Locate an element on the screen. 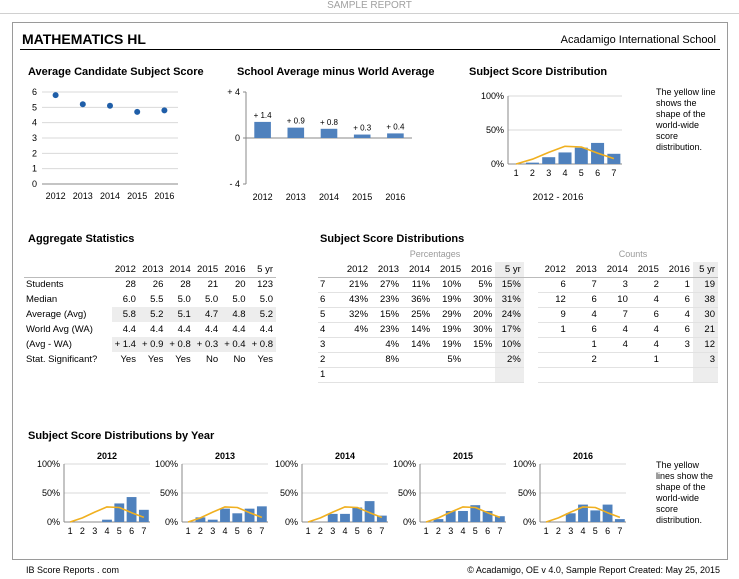 This screenshot has width=739, height=579. table-cell: 17% is located at coordinates (509, 330).